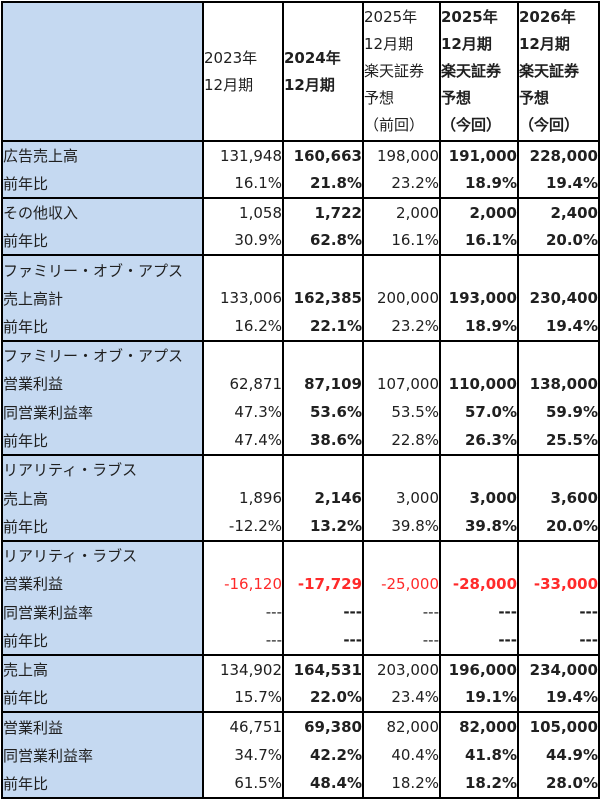  I want to click on value-2024-cell: 69,380, so click(323, 726).